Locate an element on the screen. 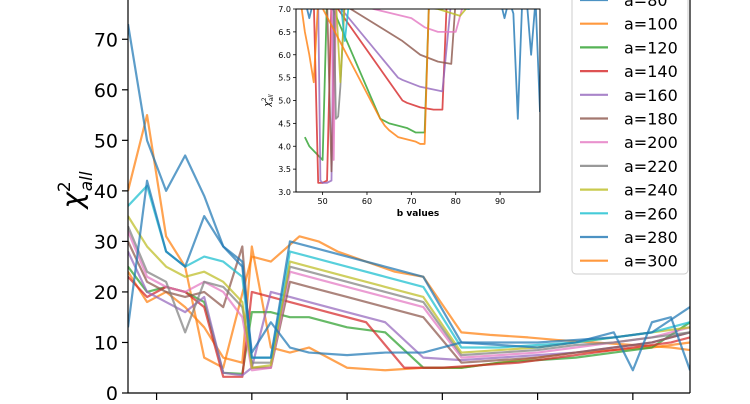 The width and height of the screenshot is (750, 404). legend-label-10: a=280 is located at coordinates (651, 237).